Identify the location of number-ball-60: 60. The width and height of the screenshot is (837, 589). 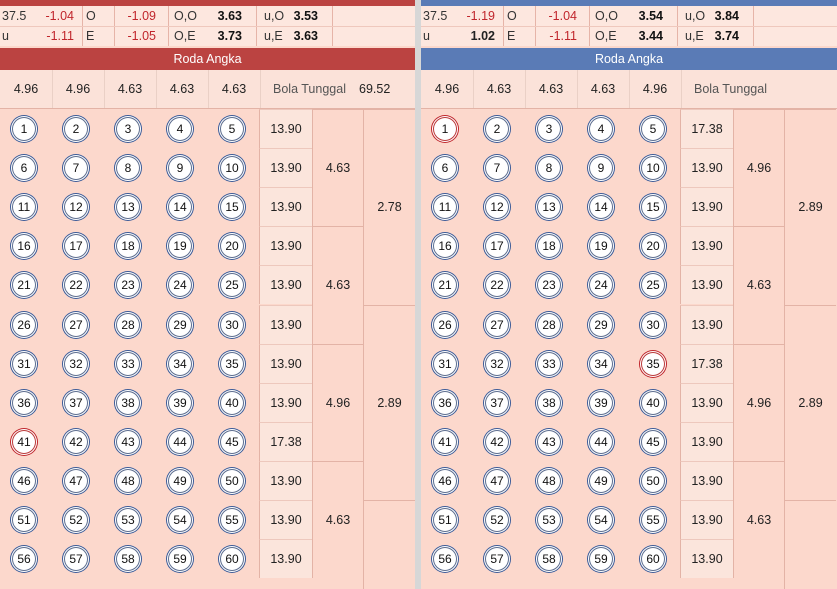
(653, 559).